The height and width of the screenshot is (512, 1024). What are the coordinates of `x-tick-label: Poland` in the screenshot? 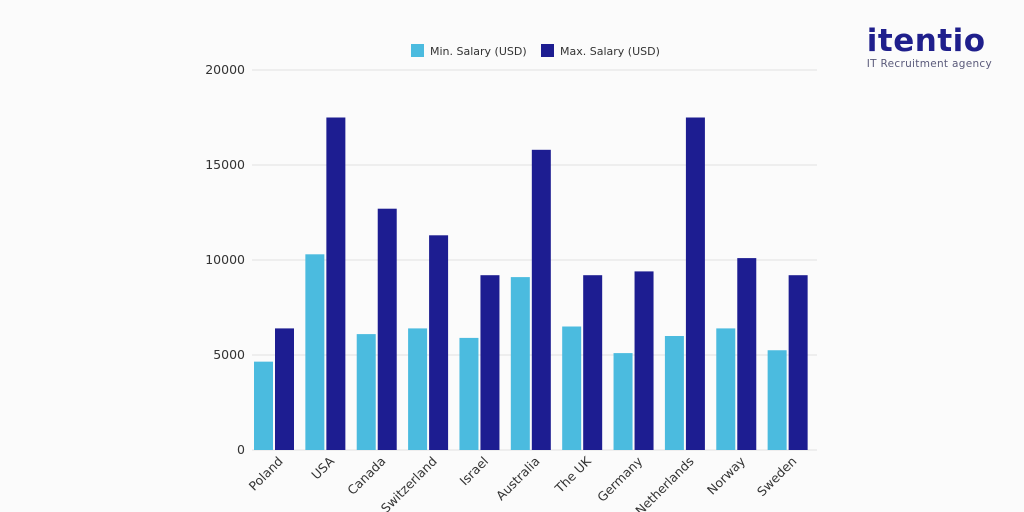 It's located at (266, 474).